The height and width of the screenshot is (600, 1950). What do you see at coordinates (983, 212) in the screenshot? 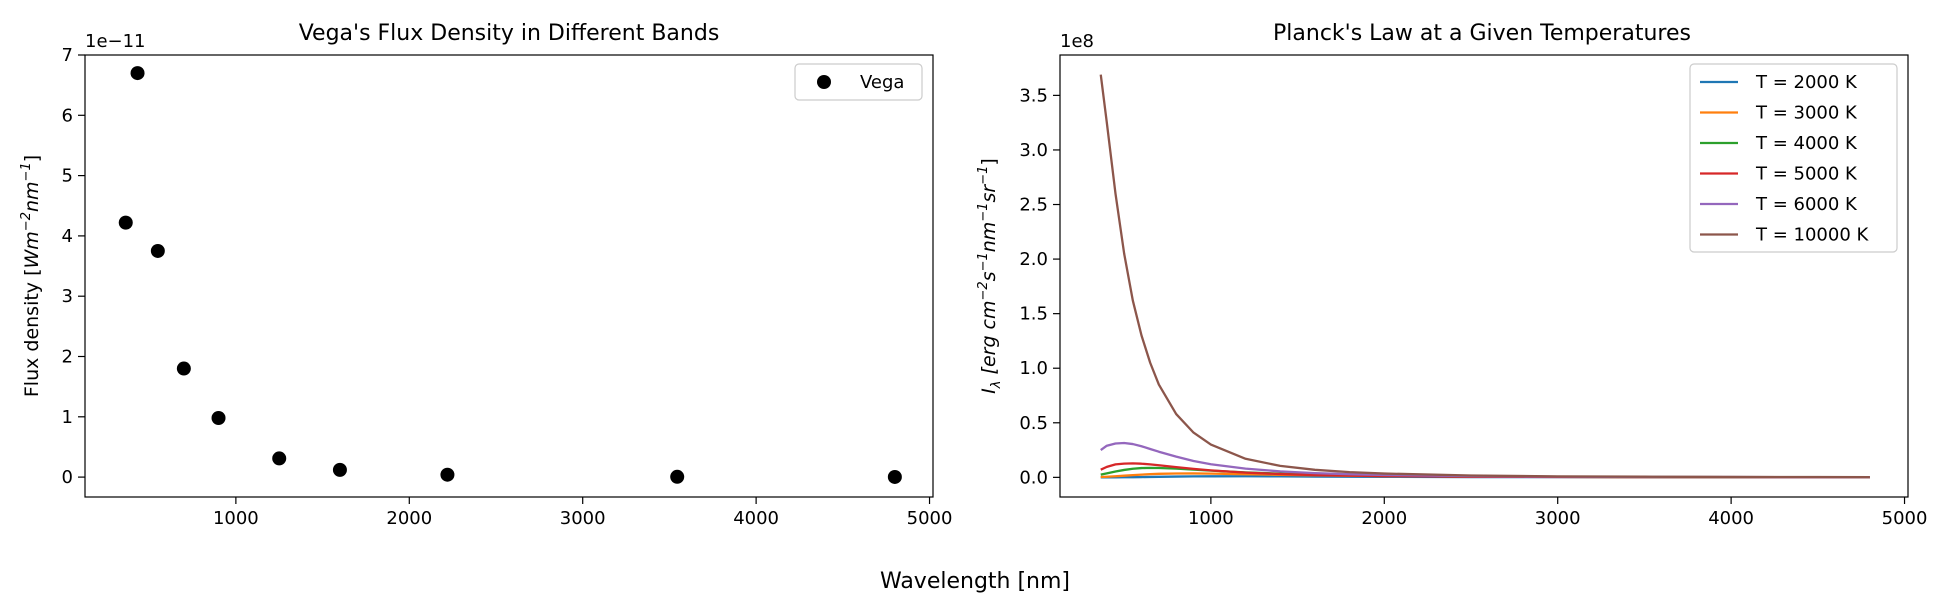
I see `y-axis-label-exp-3: −1` at bounding box center [983, 212].